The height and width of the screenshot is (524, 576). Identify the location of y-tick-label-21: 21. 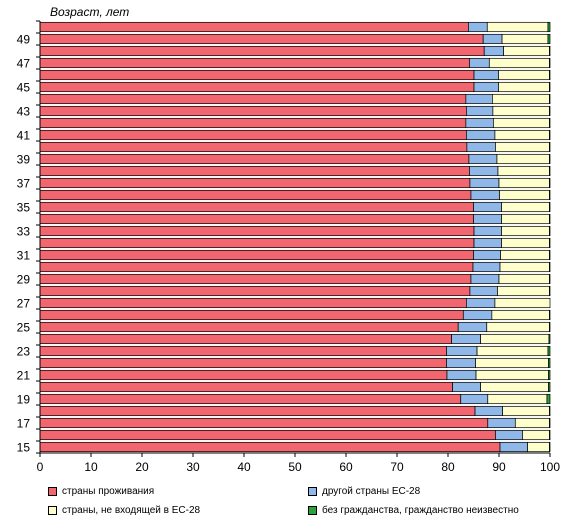
(24, 376).